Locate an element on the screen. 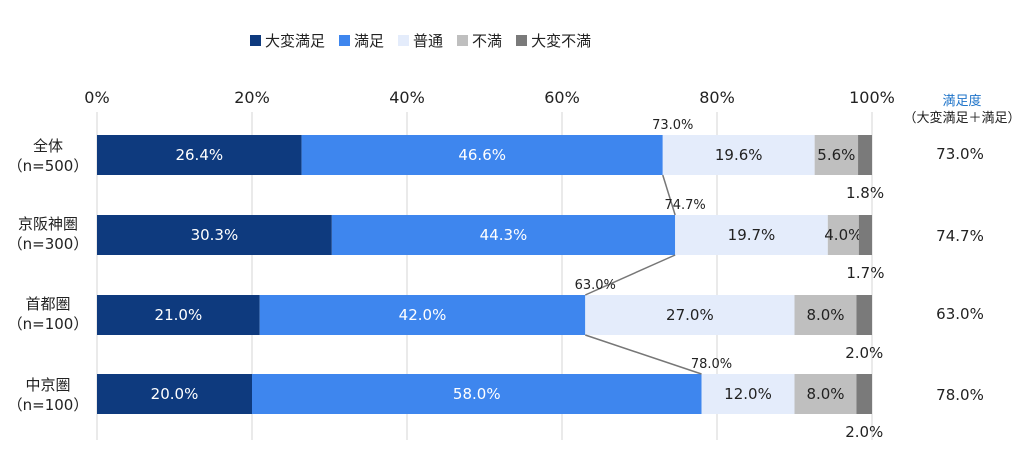 The height and width of the screenshot is (452, 1024). legend-label: 不満 is located at coordinates (487, 41).